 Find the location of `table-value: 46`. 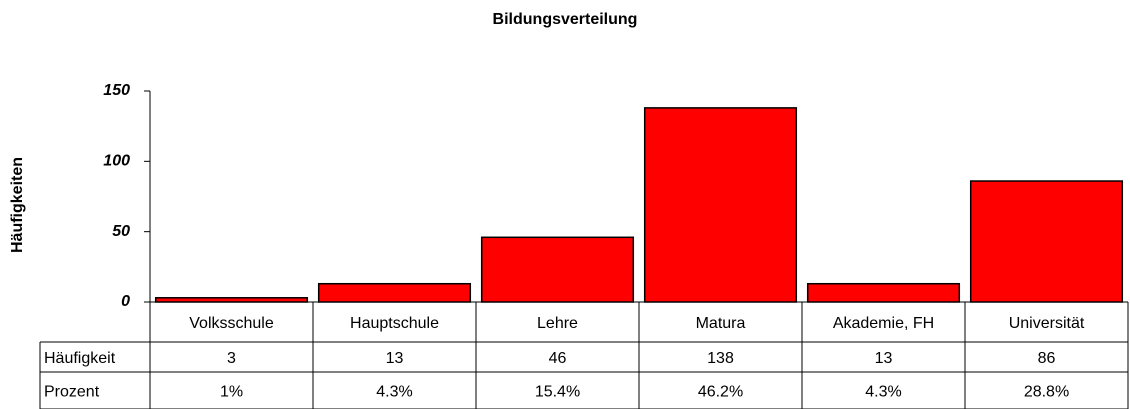

table-value: 46 is located at coordinates (558, 358).